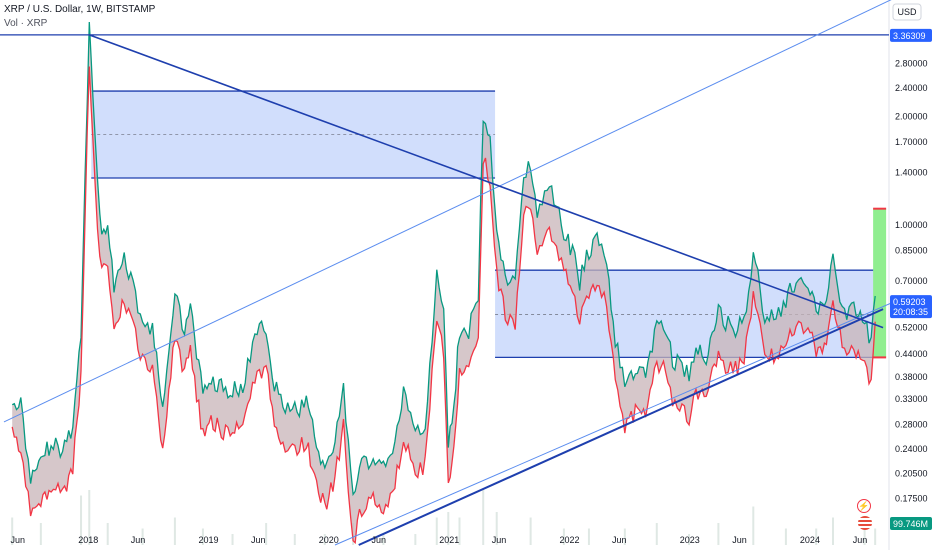 This screenshot has height=550, width=932. What do you see at coordinates (26, 23) in the screenshot?
I see `volume-indicator-label: Vol · XRP` at bounding box center [26, 23].